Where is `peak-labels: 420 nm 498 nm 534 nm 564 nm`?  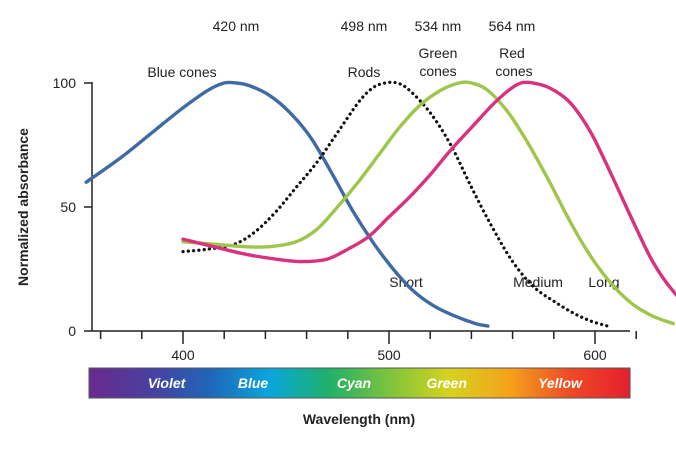
peak-labels: 420 nm 498 nm 534 nm 564 nm is located at coordinates (374, 26).